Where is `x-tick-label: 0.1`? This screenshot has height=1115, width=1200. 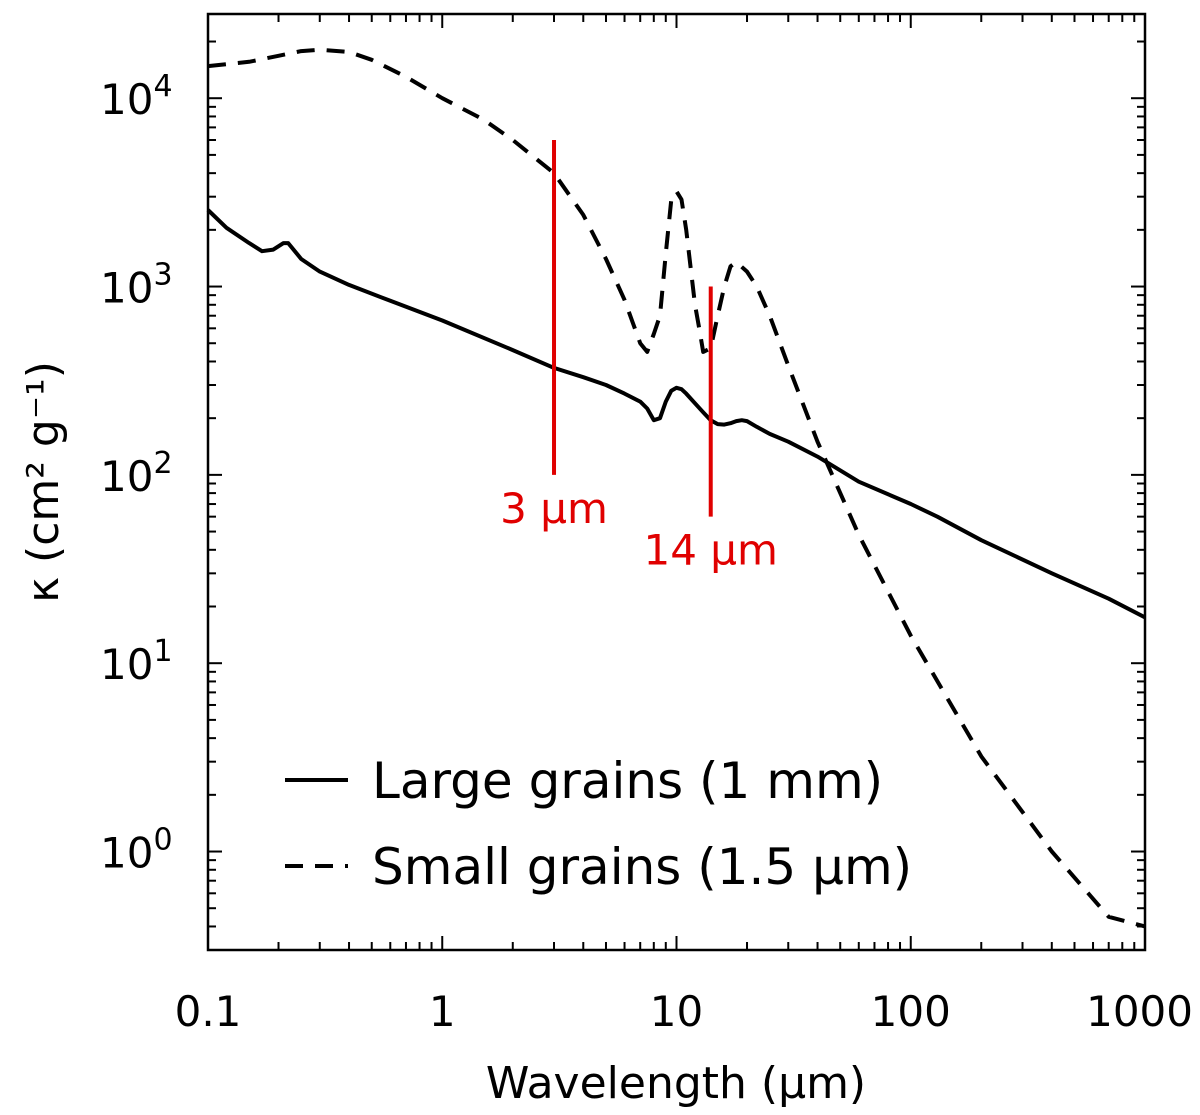 x-tick-label: 0.1 is located at coordinates (208, 1011).